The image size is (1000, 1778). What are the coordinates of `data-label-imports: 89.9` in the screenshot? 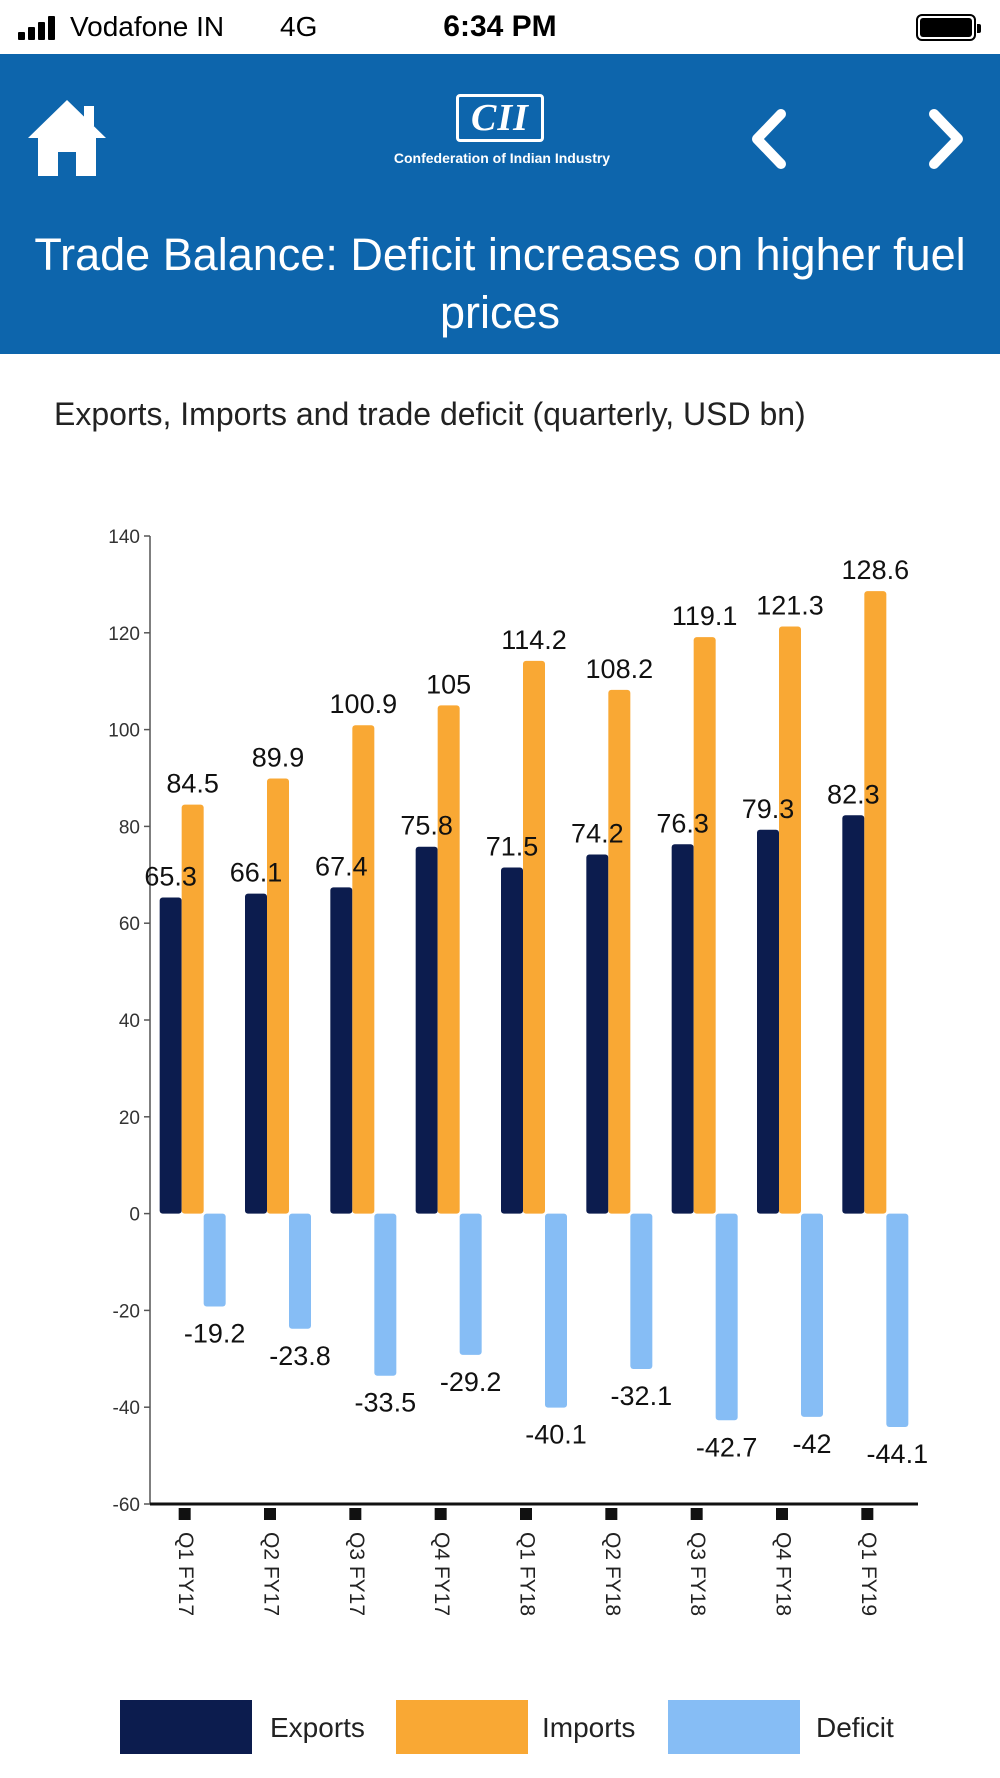 It's located at (278, 757).